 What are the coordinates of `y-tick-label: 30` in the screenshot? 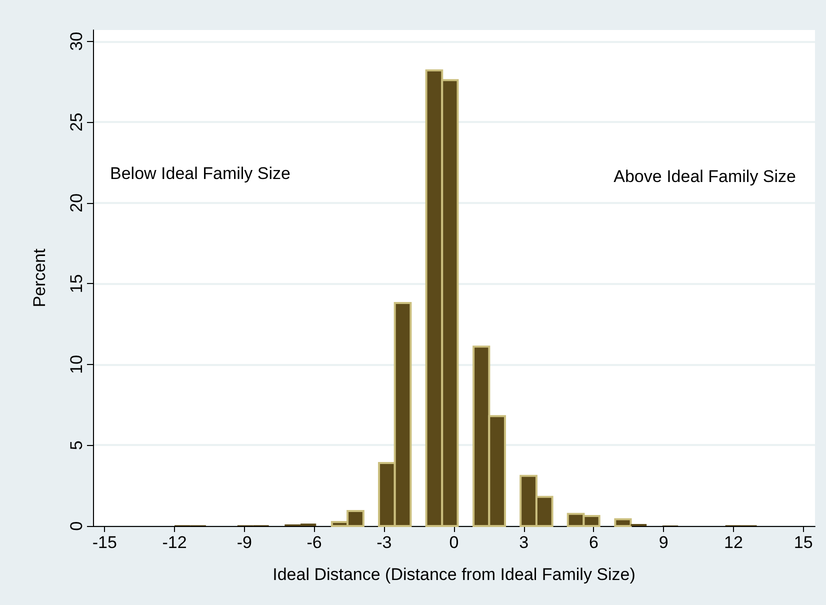 It's located at (76, 41).